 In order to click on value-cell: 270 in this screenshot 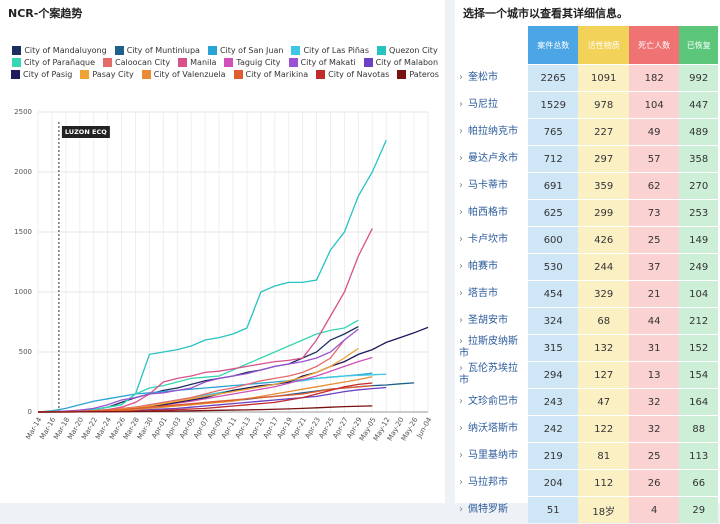, I will do `click(698, 186)`.